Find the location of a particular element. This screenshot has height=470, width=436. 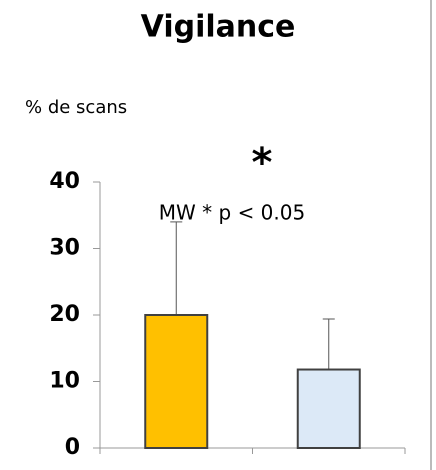

y-tick-label: 10 is located at coordinates (64, 381).